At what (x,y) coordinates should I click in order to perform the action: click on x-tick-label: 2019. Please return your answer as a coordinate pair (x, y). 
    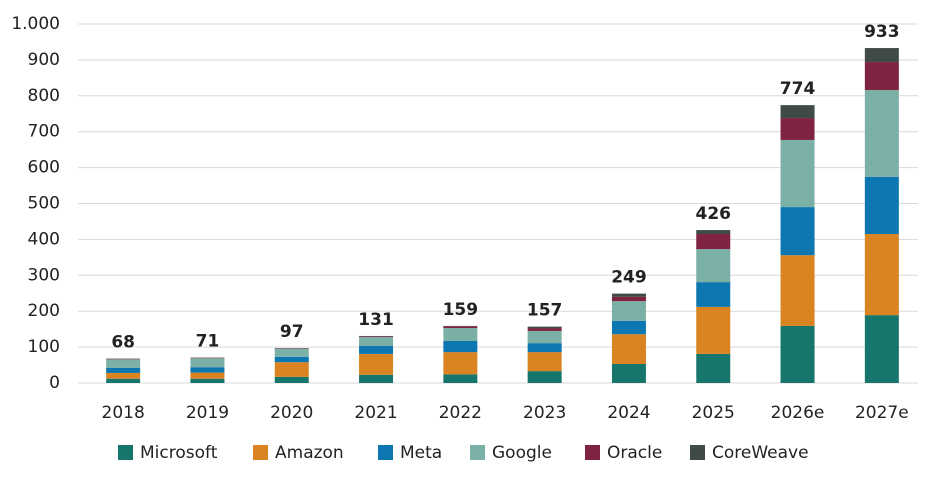
    Looking at the image, I should click on (207, 413).